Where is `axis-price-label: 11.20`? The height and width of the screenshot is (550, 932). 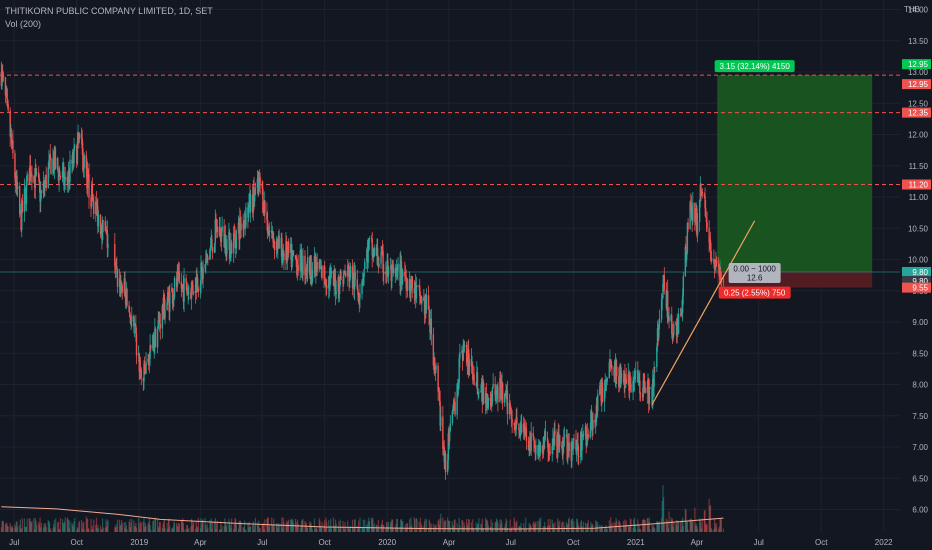
axis-price-label: 11.20 is located at coordinates (916, 184).